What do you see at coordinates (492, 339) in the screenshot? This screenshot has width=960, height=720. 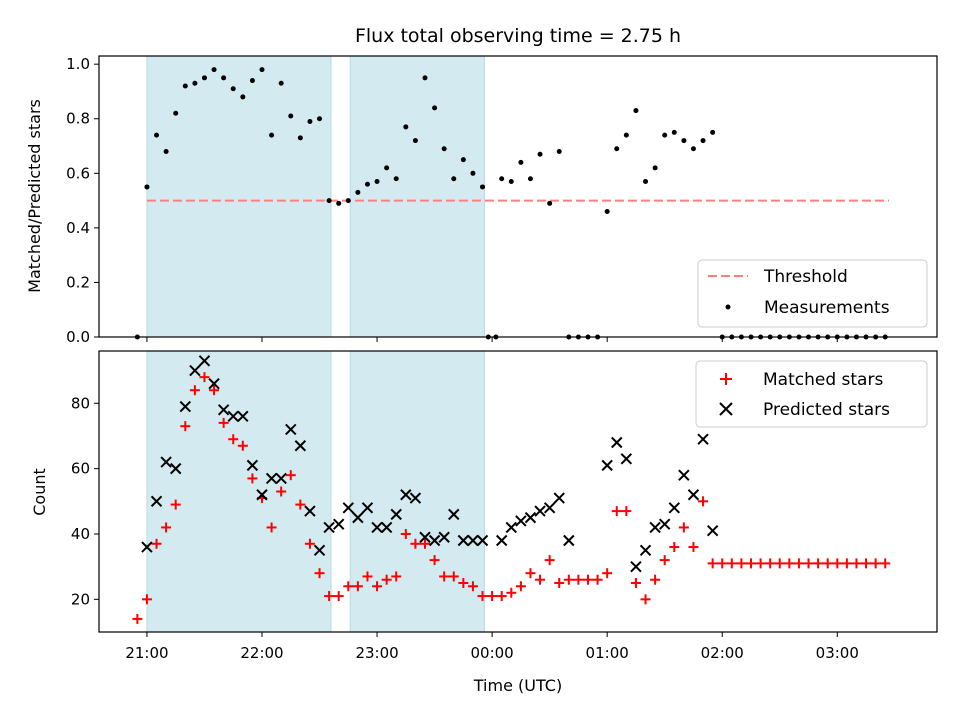 I see `top-x-ticks` at bounding box center [492, 339].